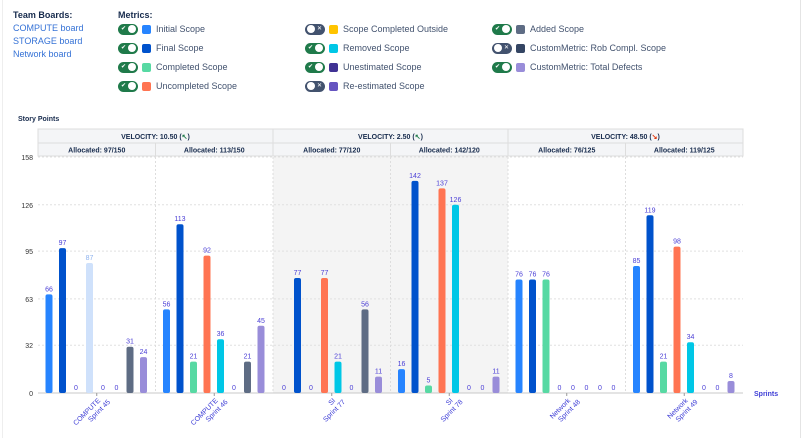  Describe the element at coordinates (677, 242) in the screenshot. I see `bar-value-label: 98` at that location.